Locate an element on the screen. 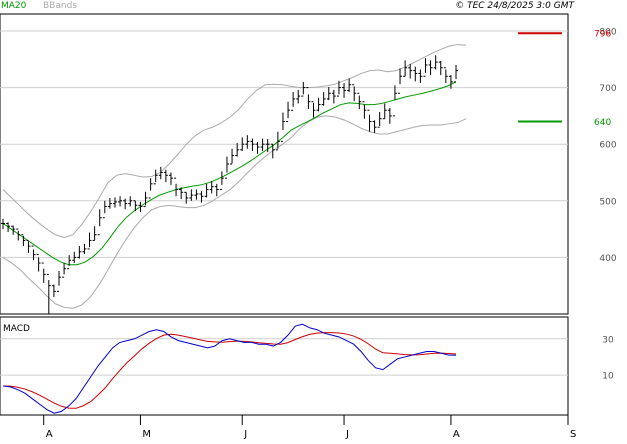  price-y-tick-label: 500 is located at coordinates (607, 202).